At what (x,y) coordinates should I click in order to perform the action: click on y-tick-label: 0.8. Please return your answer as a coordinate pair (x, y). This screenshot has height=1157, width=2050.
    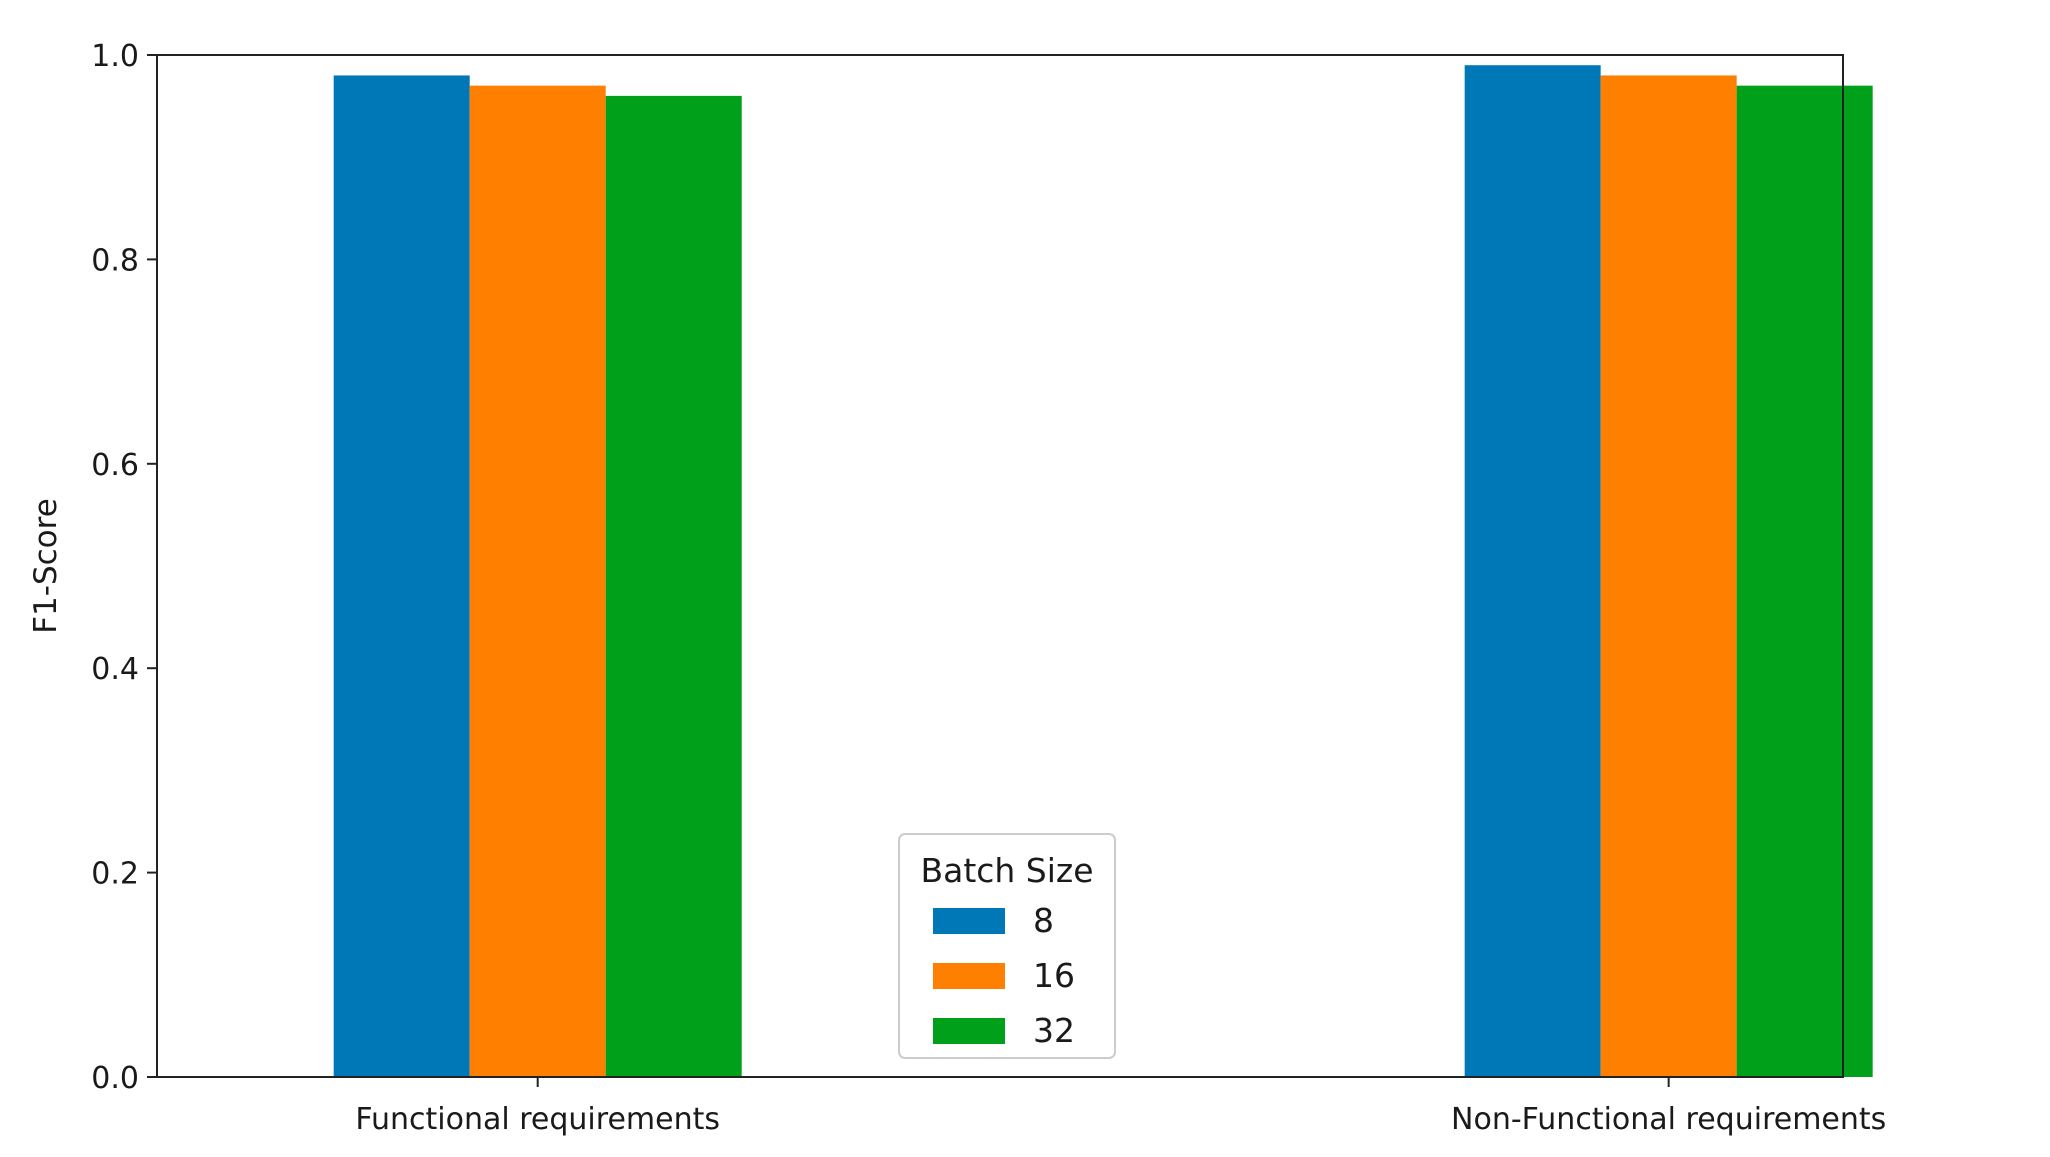
    Looking at the image, I should click on (115, 260).